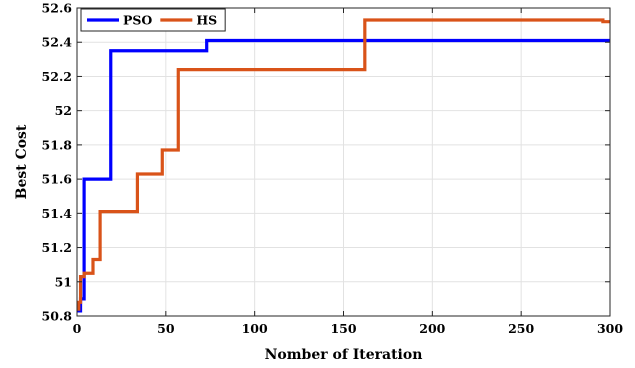  I want to click on y-tick-label: 51.4, so click(57, 213).